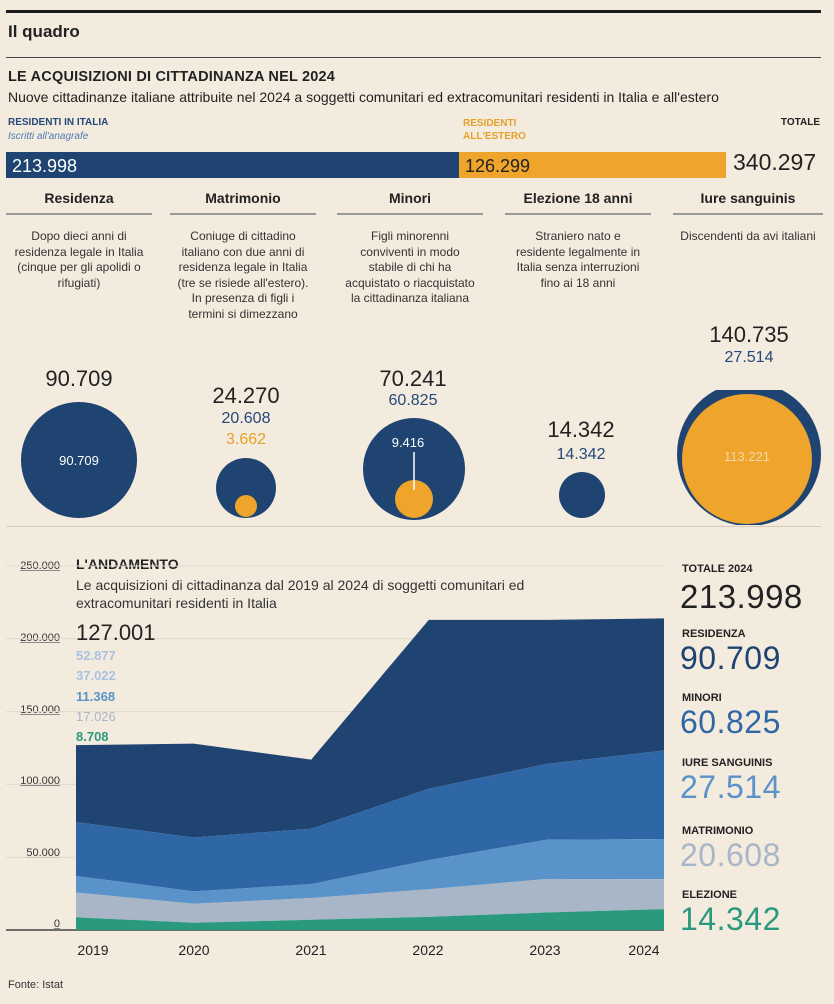 This screenshot has height=1004, width=834. What do you see at coordinates (730, 787) in the screenshot?
I see `side-iure-value: 27.514` at bounding box center [730, 787].